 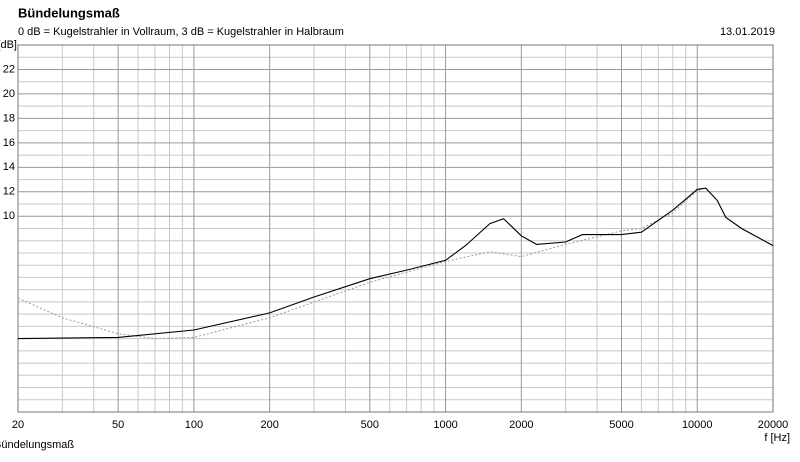 What do you see at coordinates (370, 425) in the screenshot?
I see `x-tick-label: 500` at bounding box center [370, 425].